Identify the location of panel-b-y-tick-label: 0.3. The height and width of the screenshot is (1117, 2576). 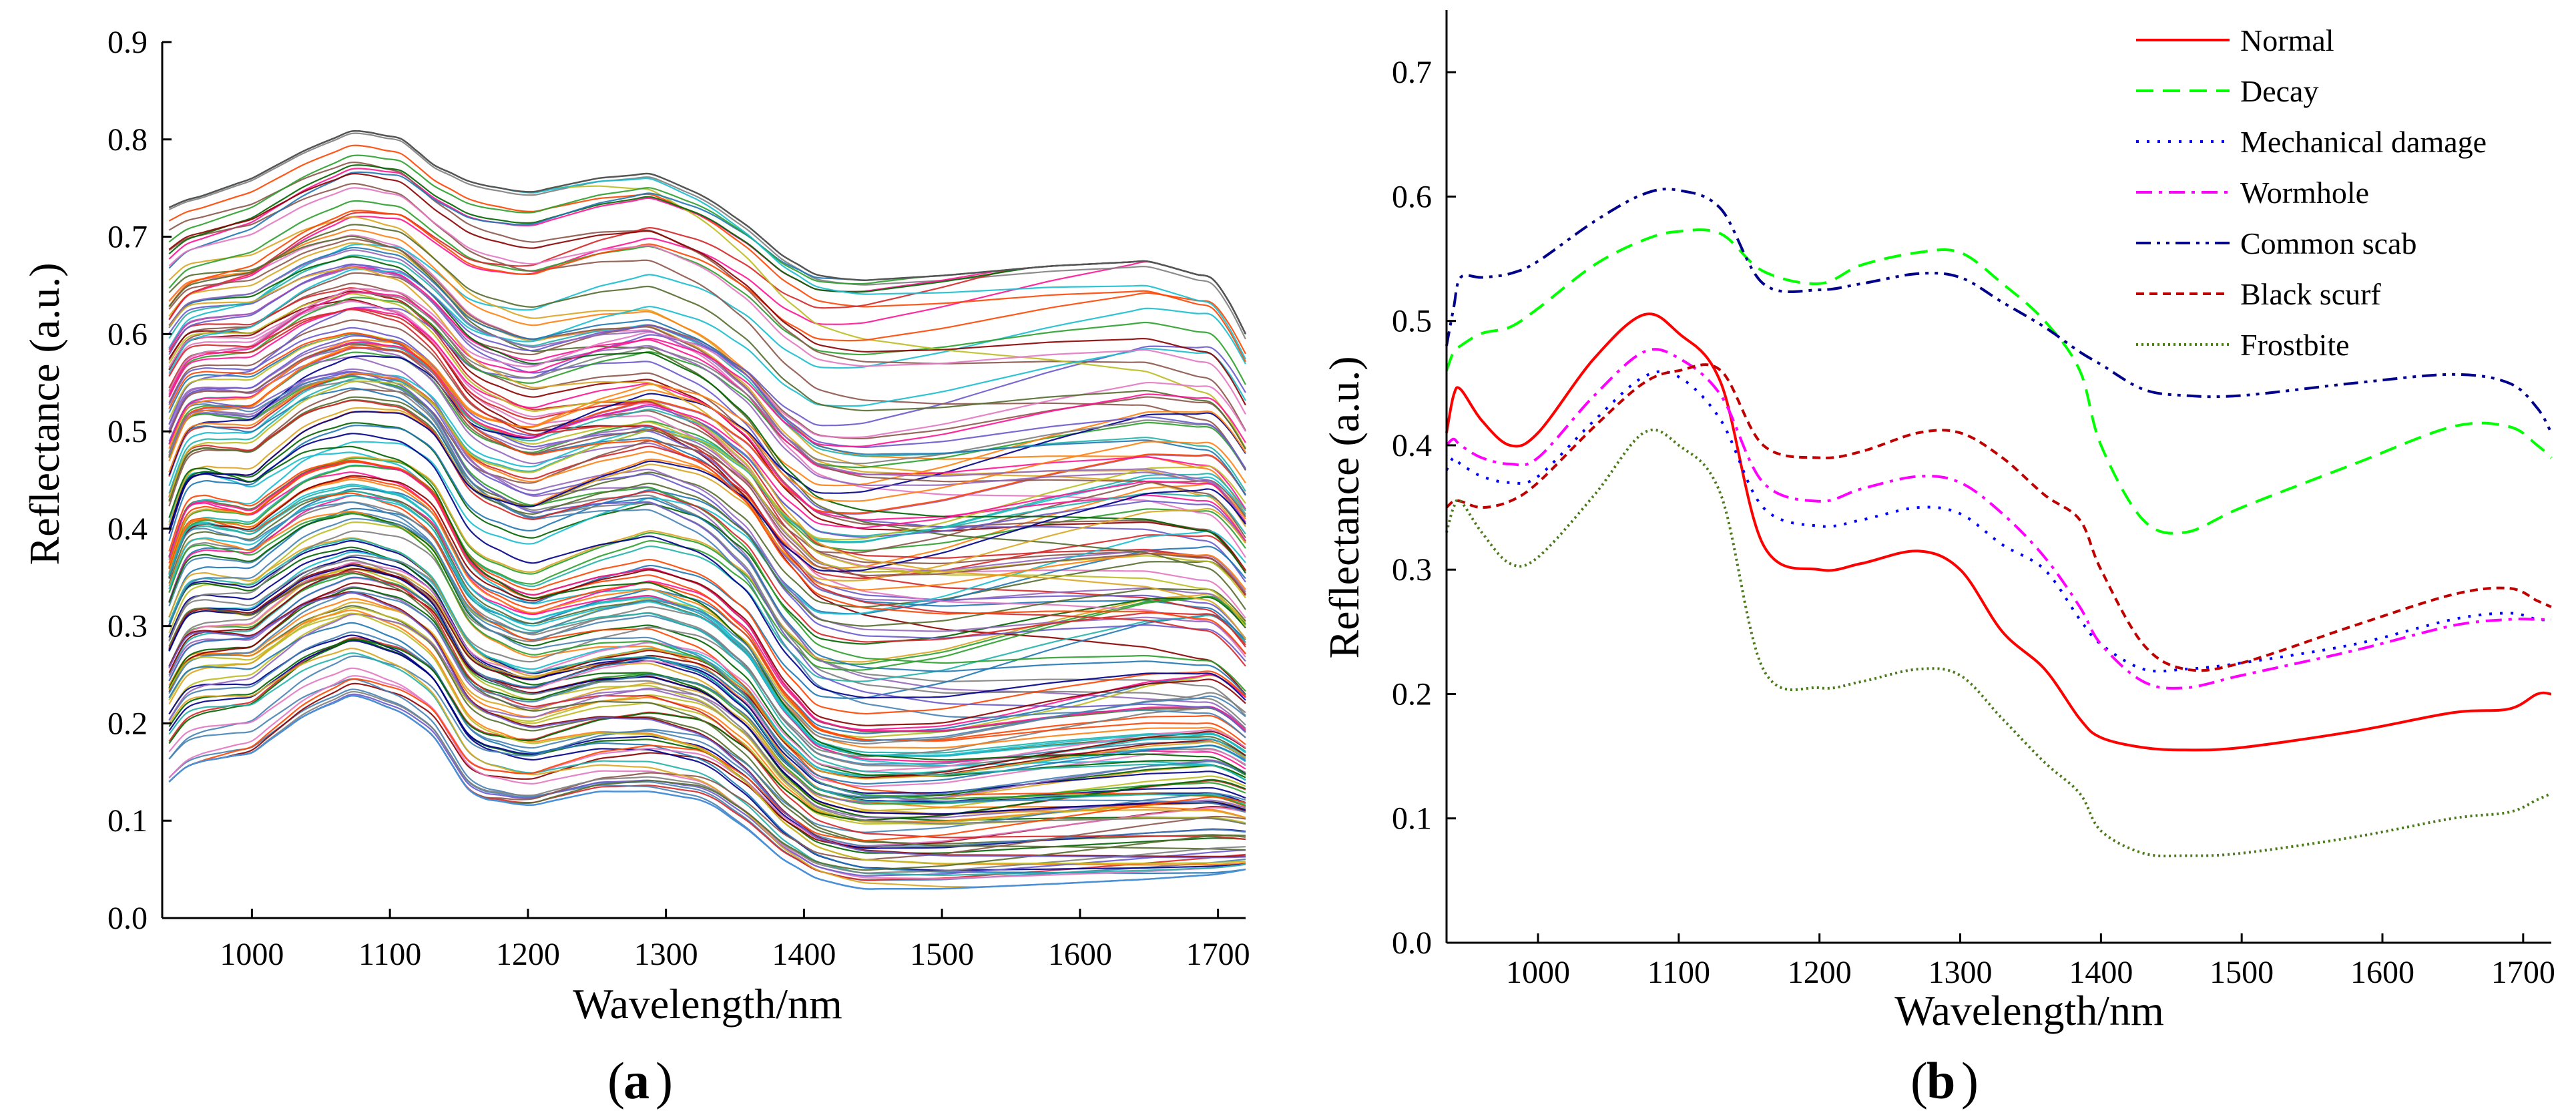
(1412, 570).